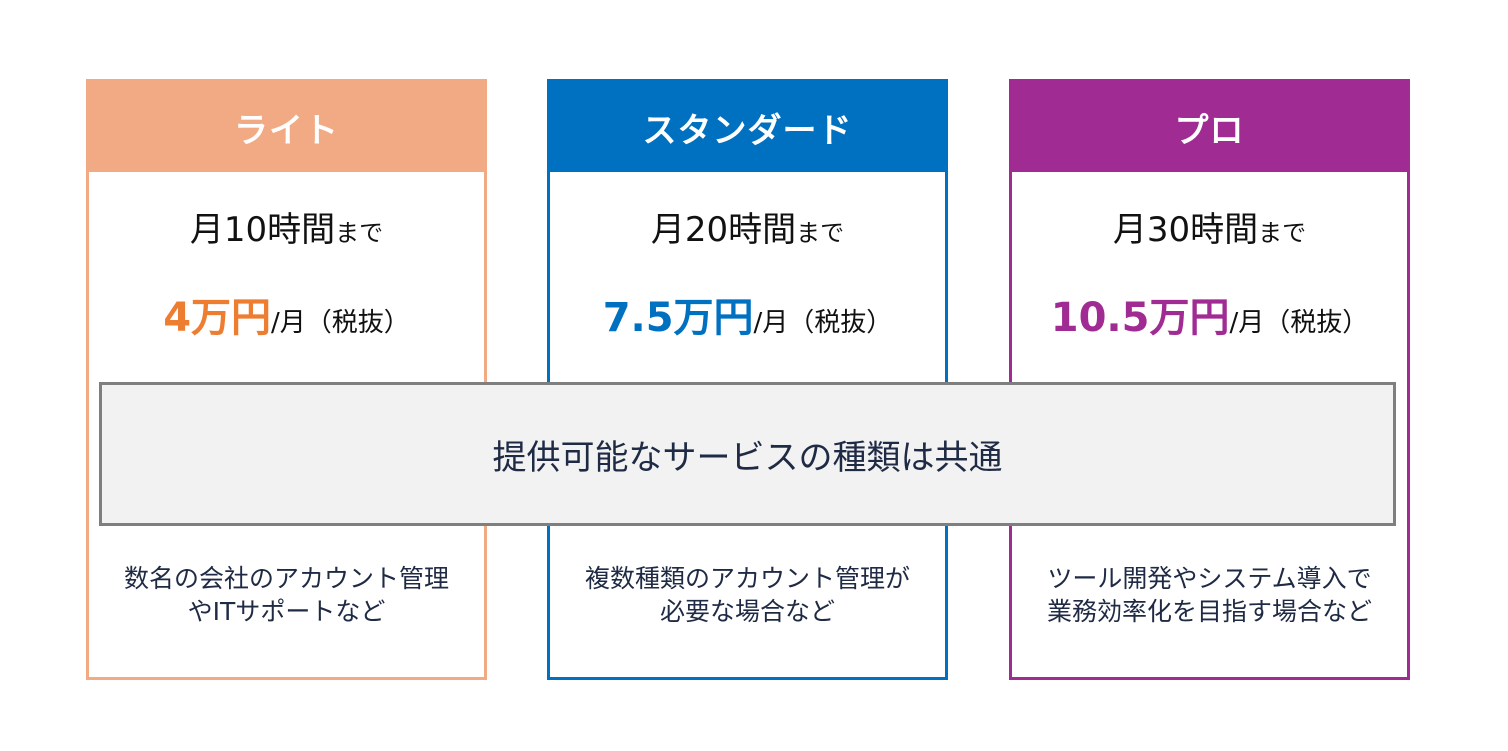  Describe the element at coordinates (747, 578) in the screenshot. I see `description-line: 複数種類のアカウント管理が` at that location.